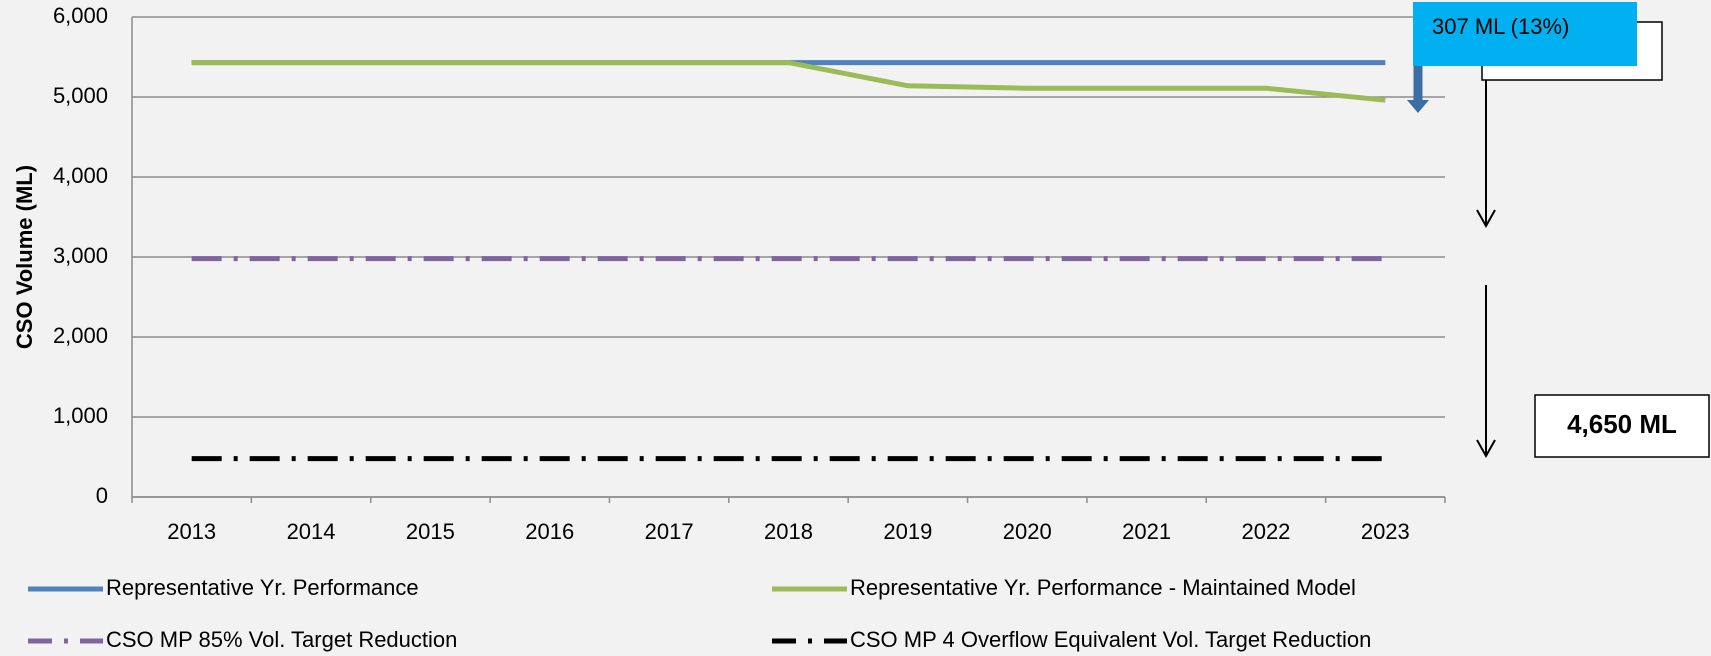  Describe the element at coordinates (1385, 531) in the screenshot. I see `x-tick-label: 2023` at that location.